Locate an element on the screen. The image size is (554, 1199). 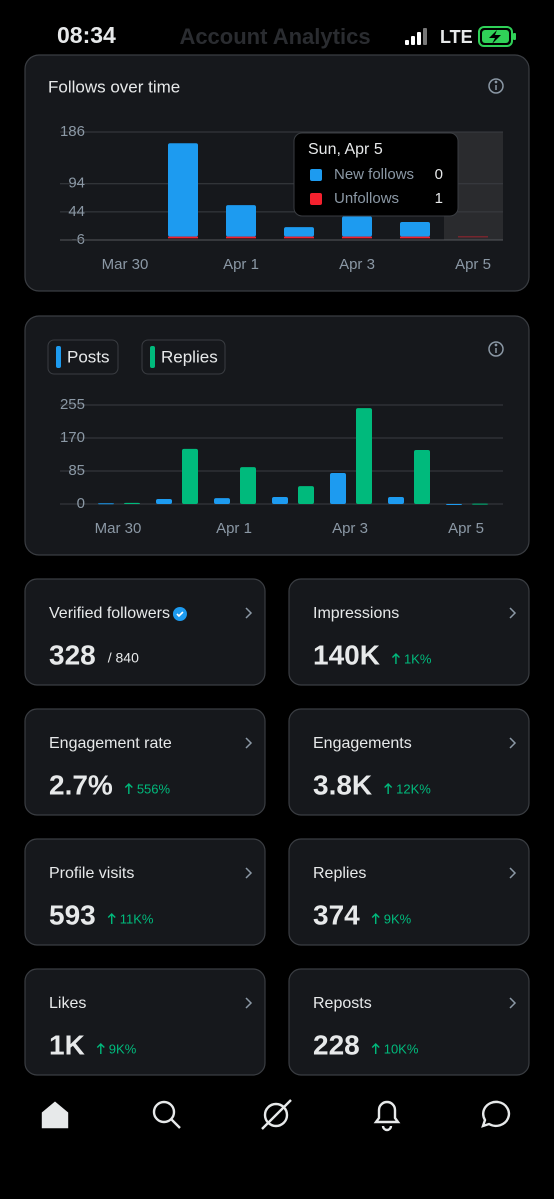
status-time: 08:34 is located at coordinates (86, 35).